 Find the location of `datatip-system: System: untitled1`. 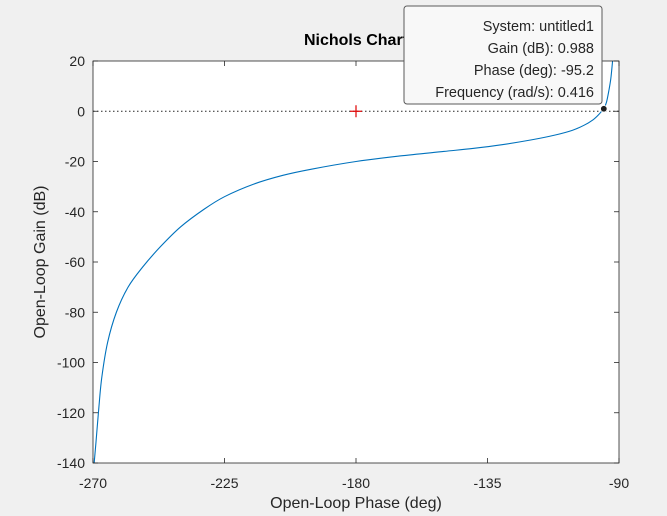

datatip-system: System: untitled1 is located at coordinates (538, 27).